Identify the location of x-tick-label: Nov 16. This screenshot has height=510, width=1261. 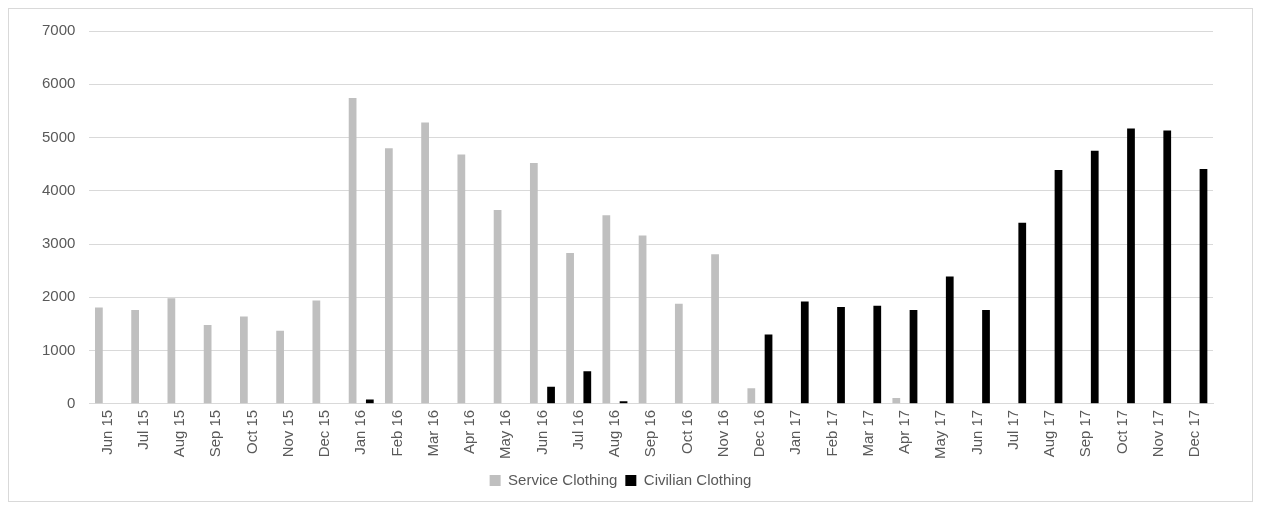
(722, 433).